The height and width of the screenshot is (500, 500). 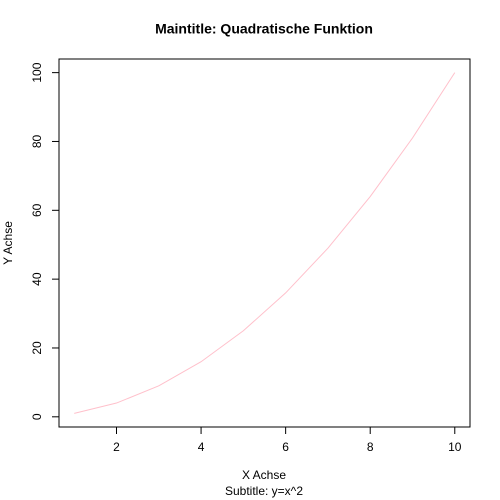 I want to click on y-tick-label: 60, so click(x=37, y=210).